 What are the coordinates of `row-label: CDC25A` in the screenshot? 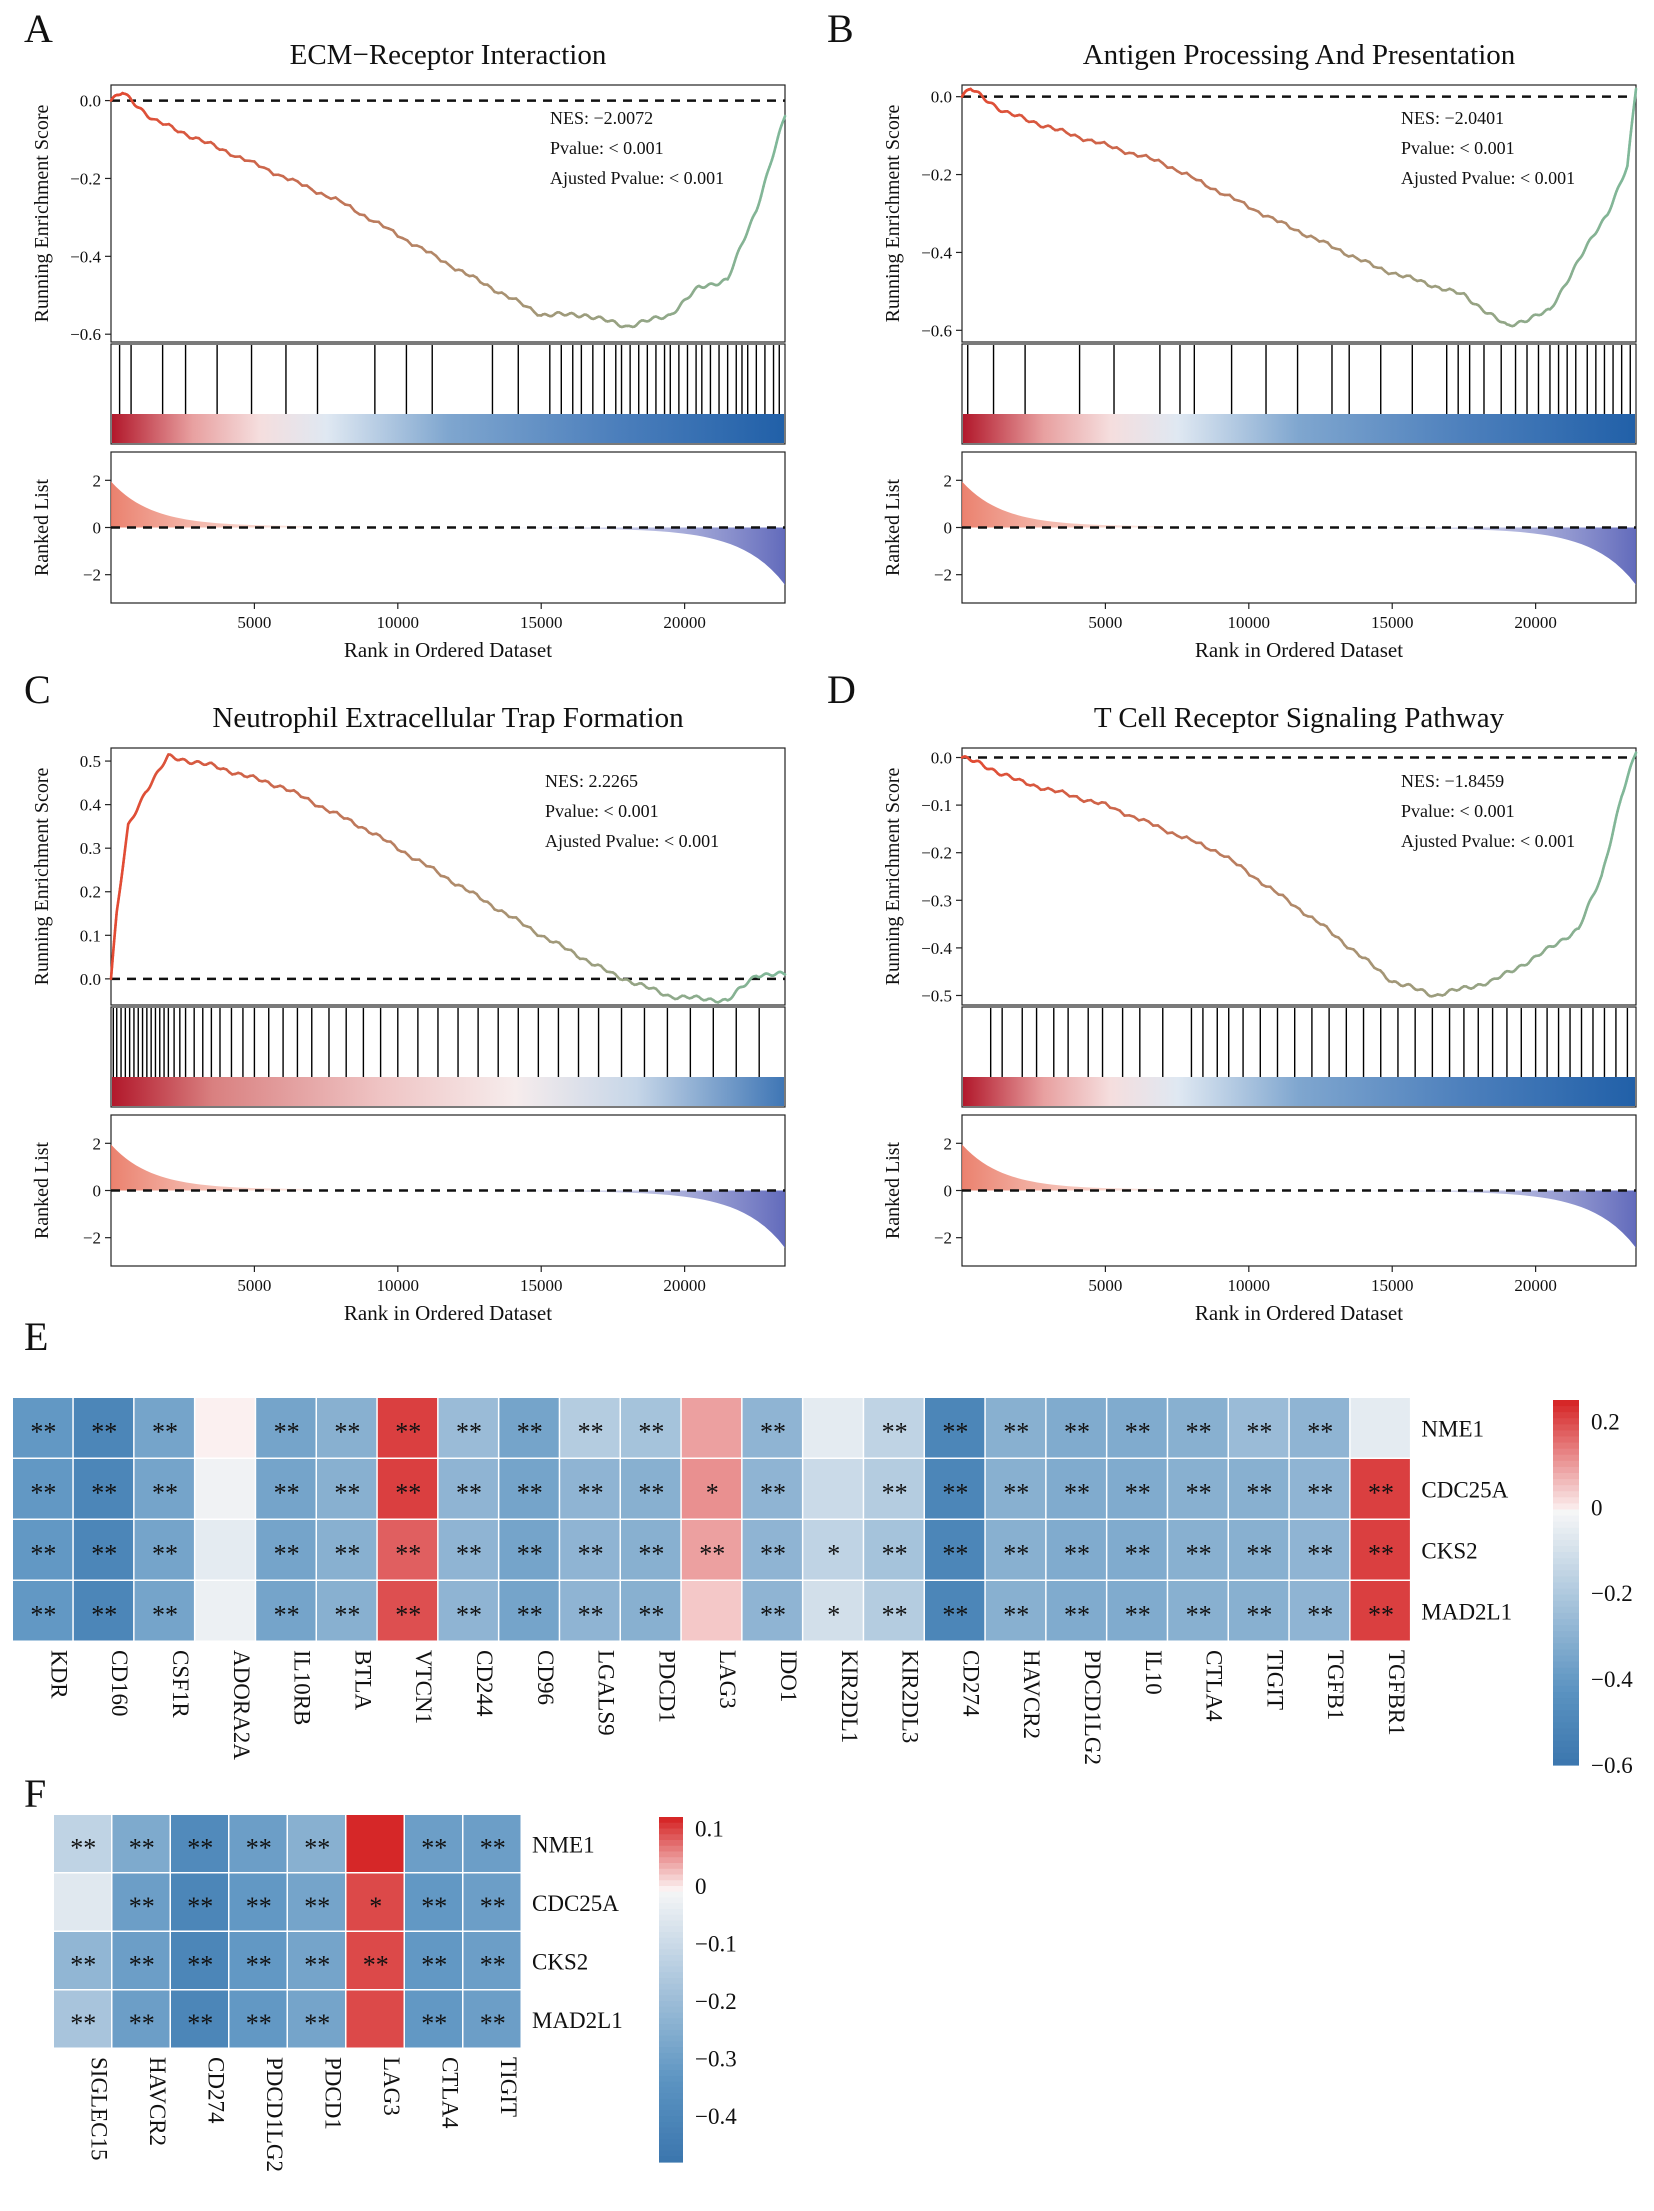 It's located at (1464, 1490).